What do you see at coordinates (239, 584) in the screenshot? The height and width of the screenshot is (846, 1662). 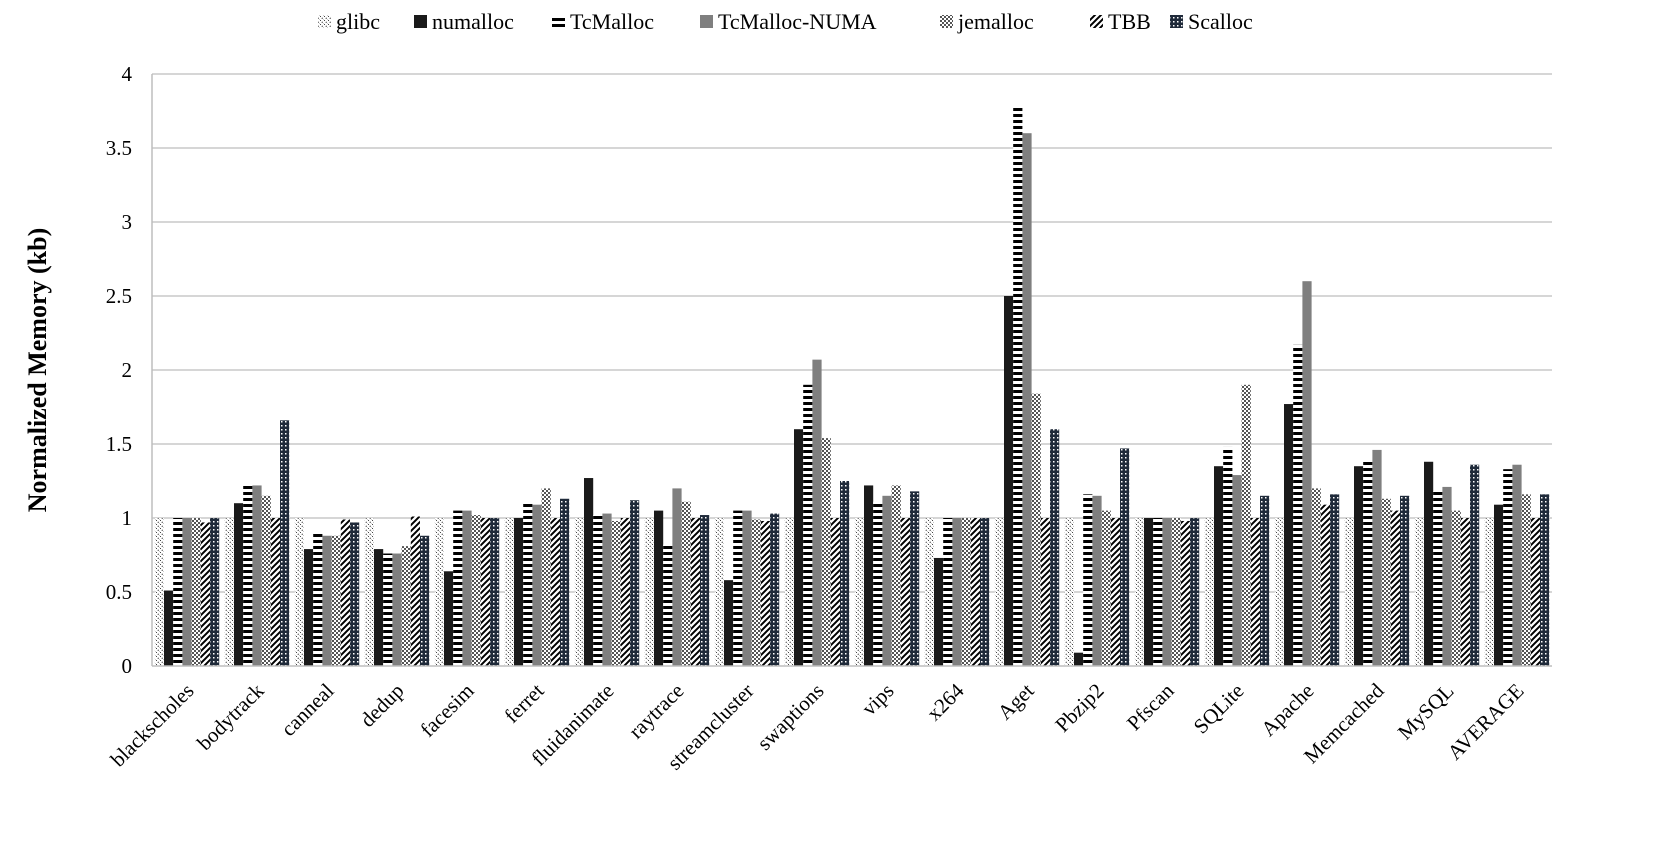 I see `bar-numalloc-bodytrack` at bounding box center [239, 584].